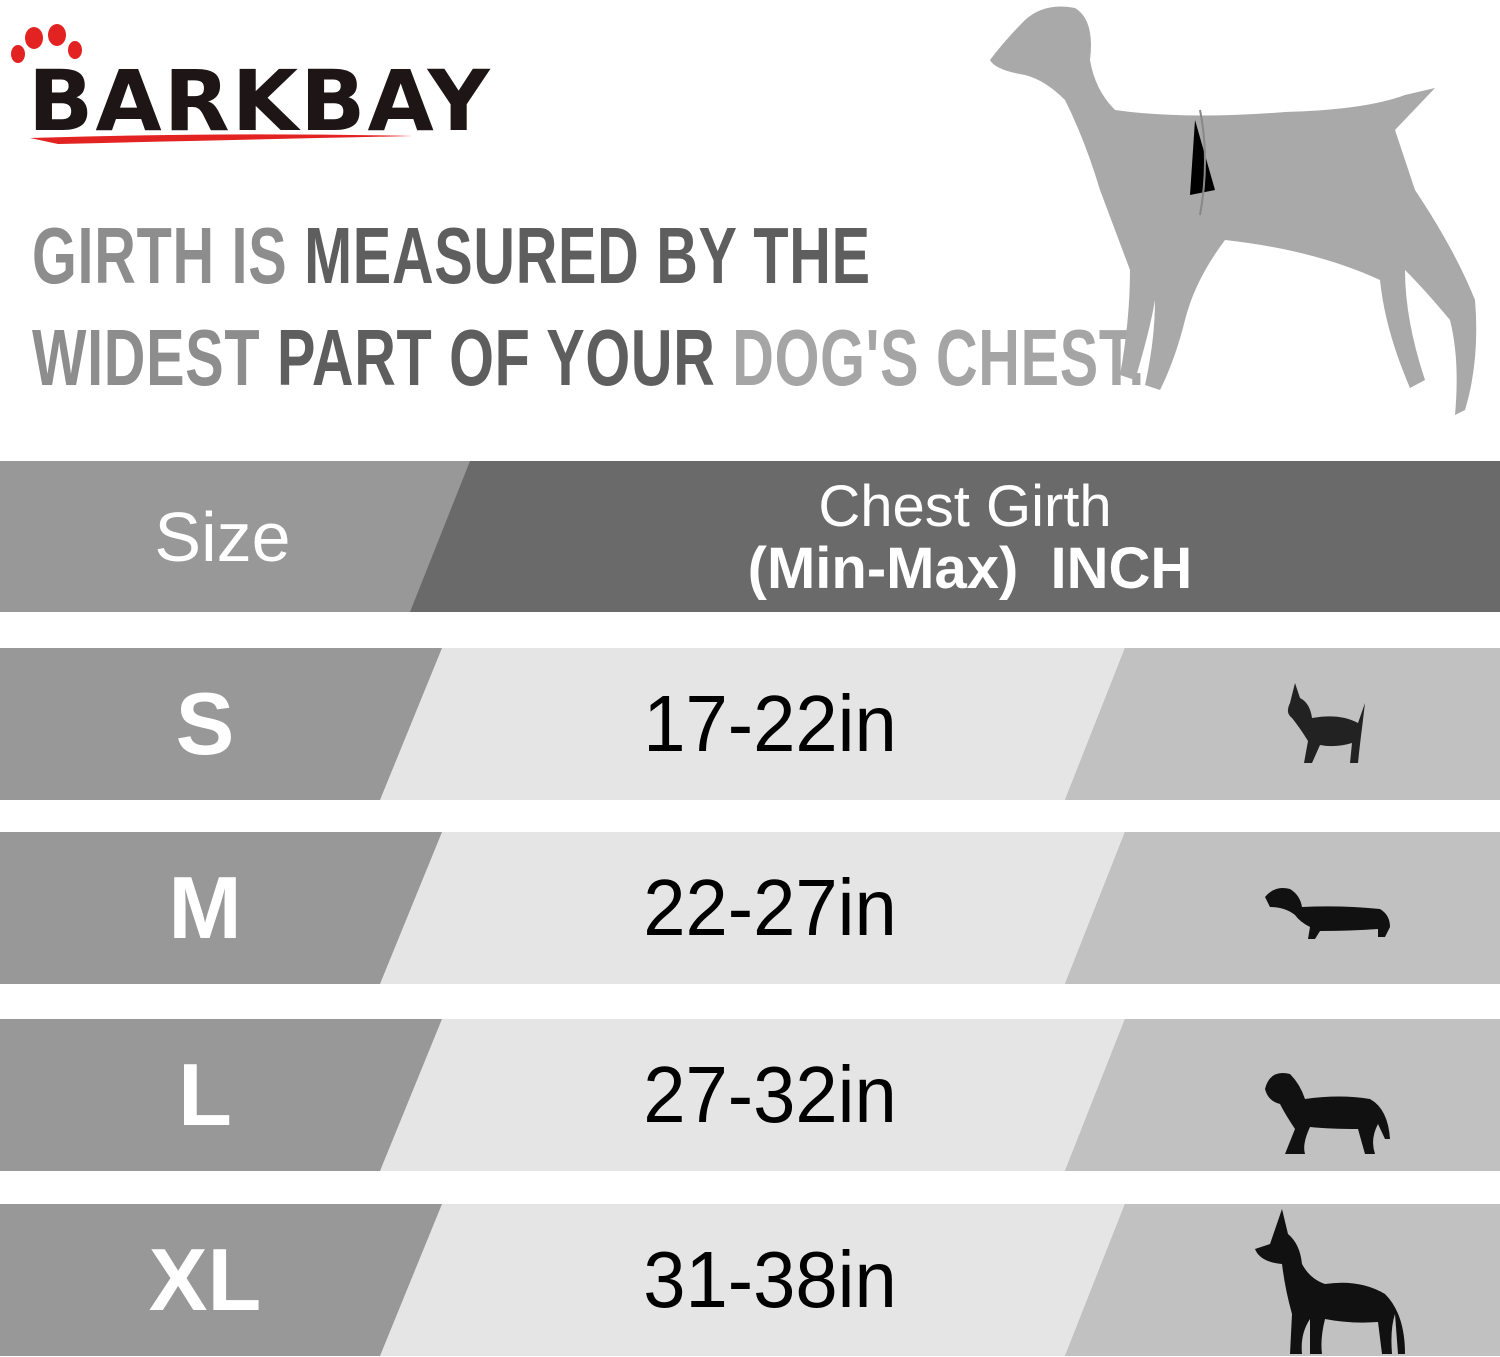  I want to click on size-label: S, so click(205, 723).